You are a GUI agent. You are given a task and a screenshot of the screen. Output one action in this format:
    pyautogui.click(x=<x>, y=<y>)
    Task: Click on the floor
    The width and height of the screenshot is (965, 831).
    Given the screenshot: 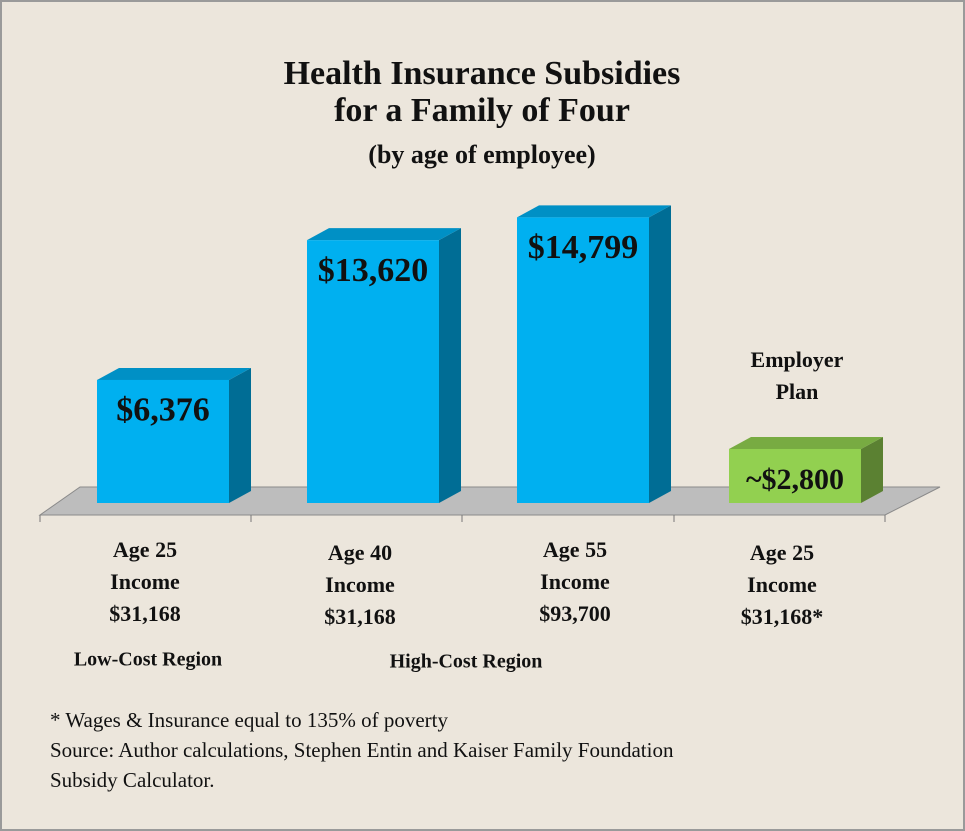 What is the action you would take?
    pyautogui.click(x=489, y=501)
    